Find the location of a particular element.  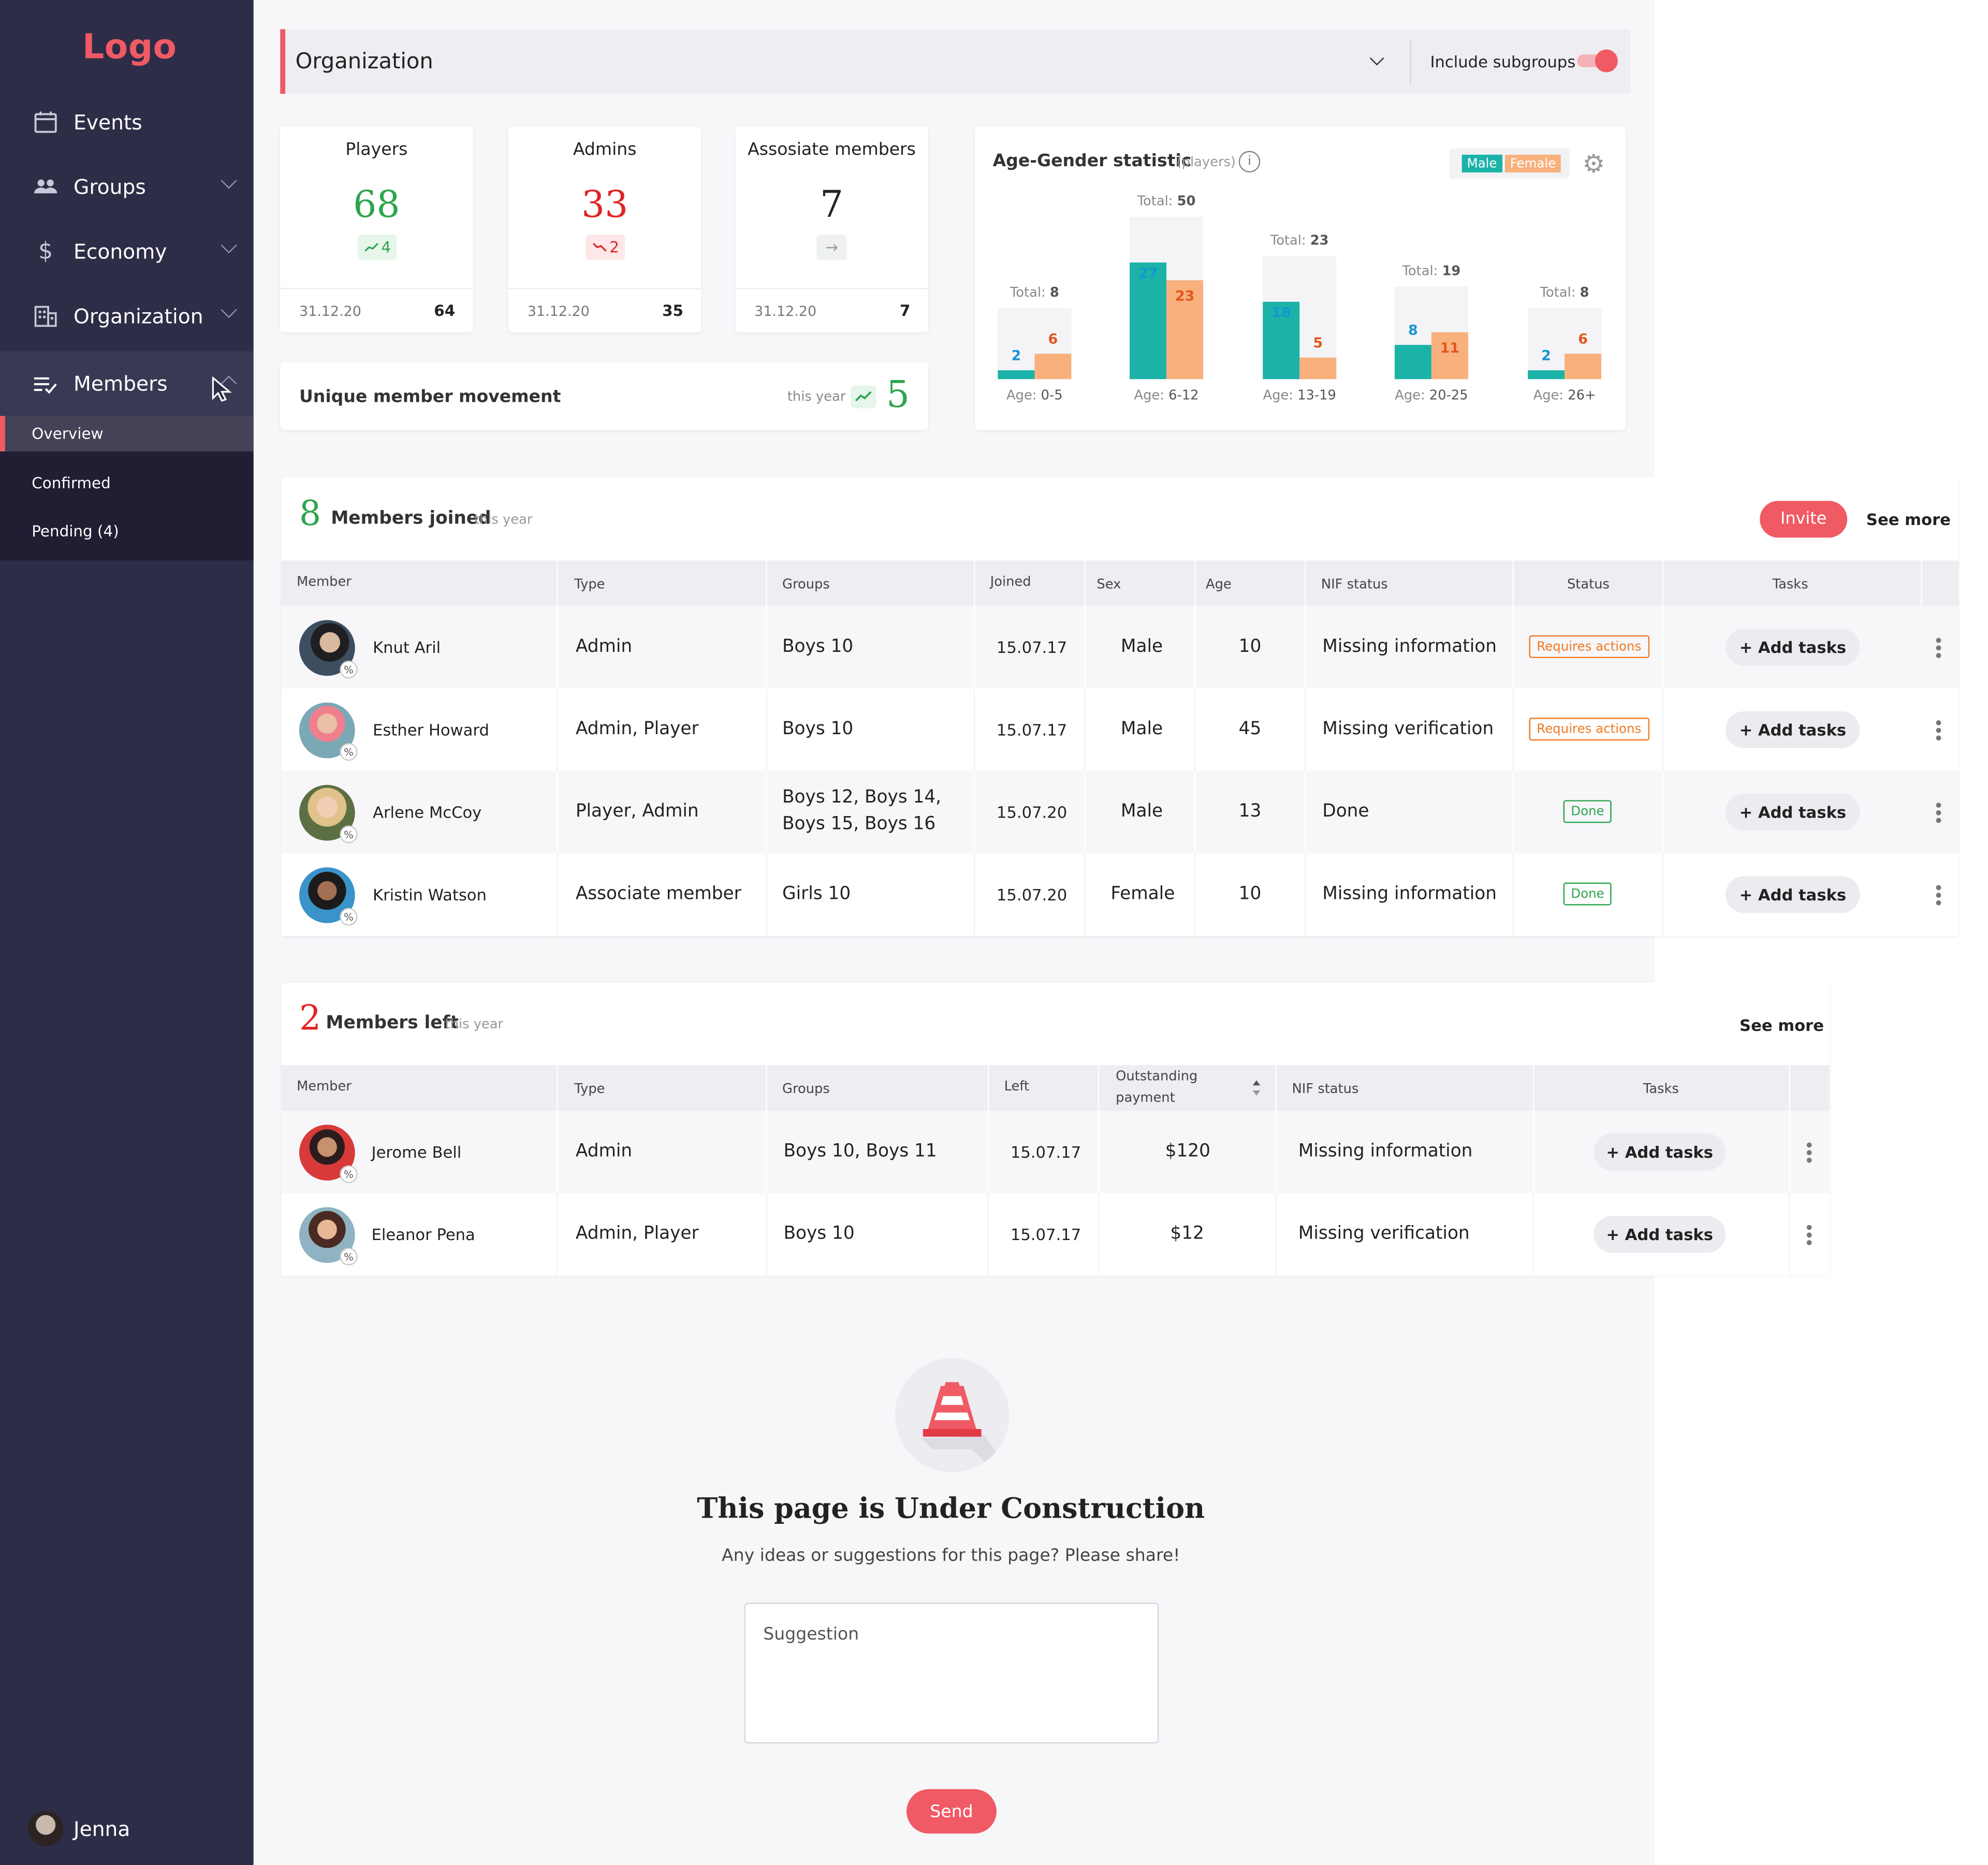

stat-title: Players is located at coordinates (376, 149).